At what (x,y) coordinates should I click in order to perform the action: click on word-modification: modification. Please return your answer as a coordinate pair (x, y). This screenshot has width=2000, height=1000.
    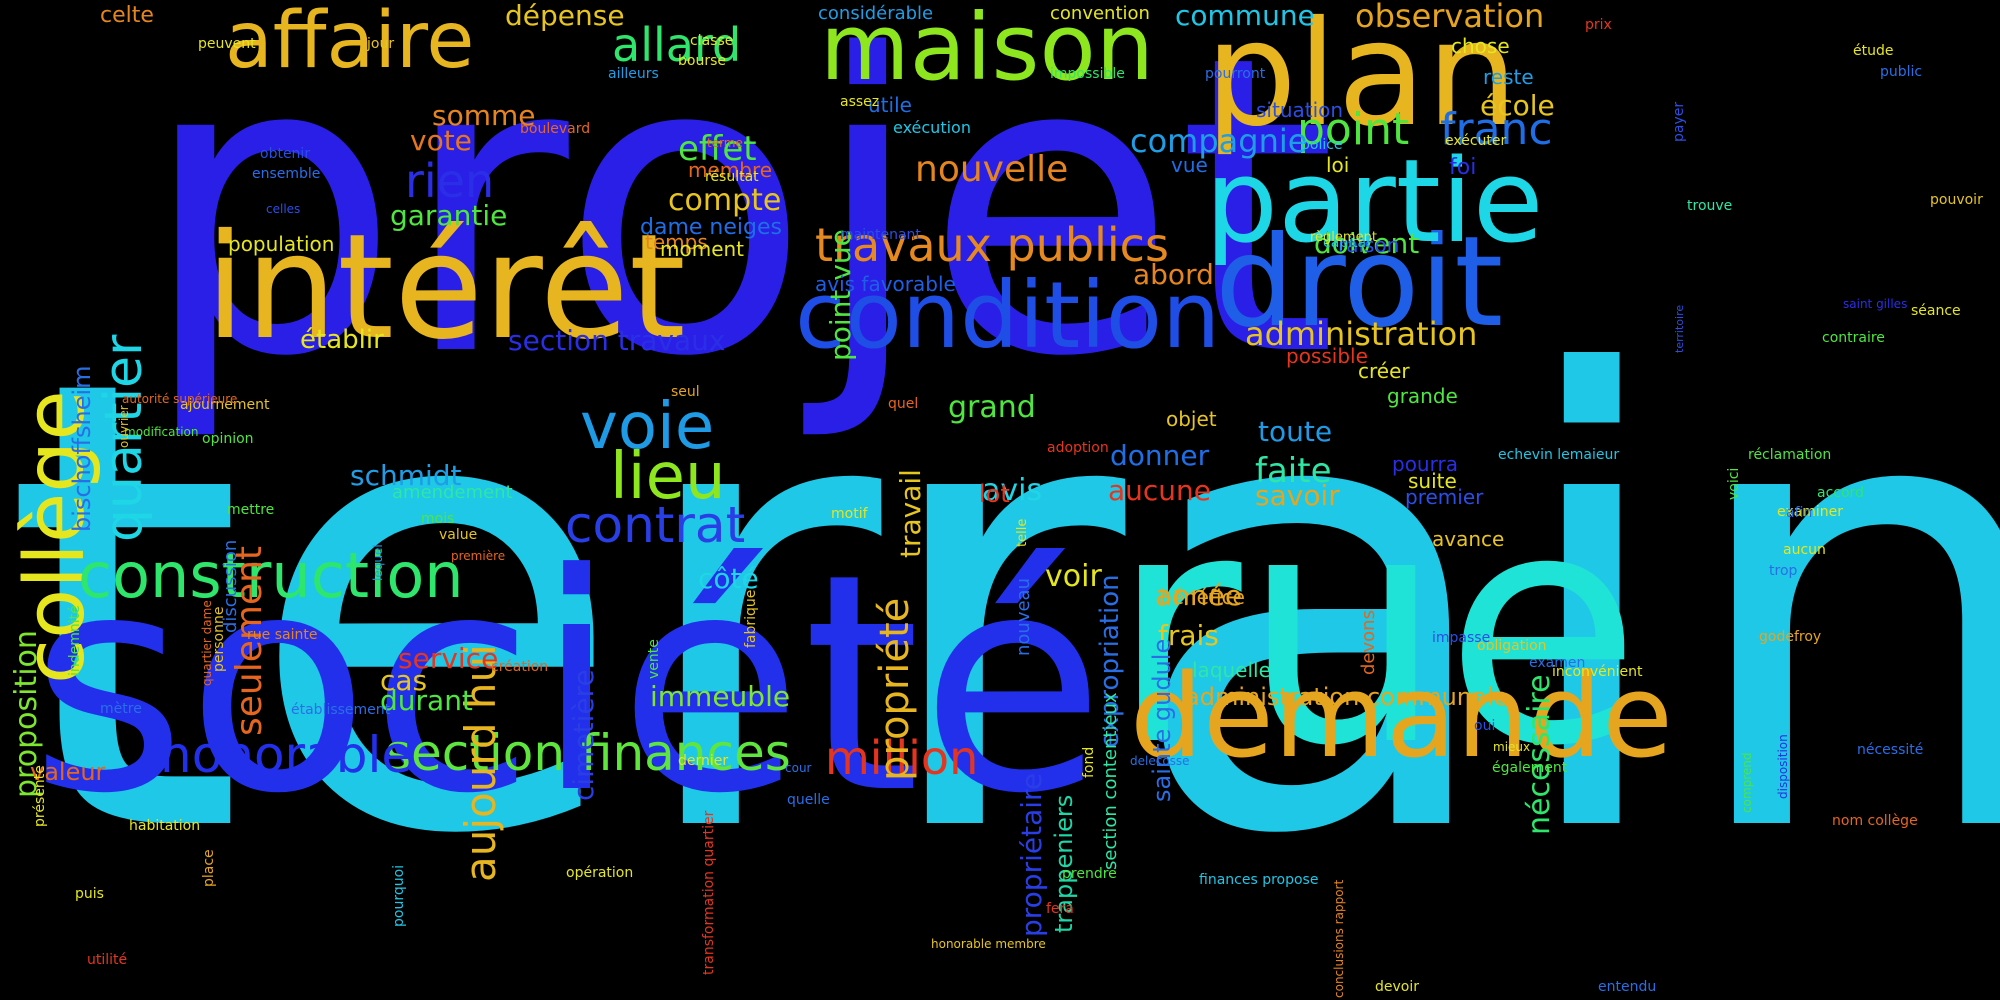
    Looking at the image, I should click on (161, 432).